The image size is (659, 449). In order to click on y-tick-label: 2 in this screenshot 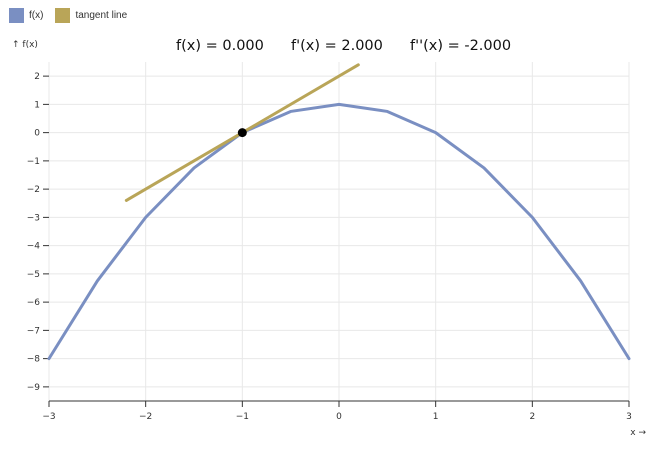, I will do `click(37, 77)`.